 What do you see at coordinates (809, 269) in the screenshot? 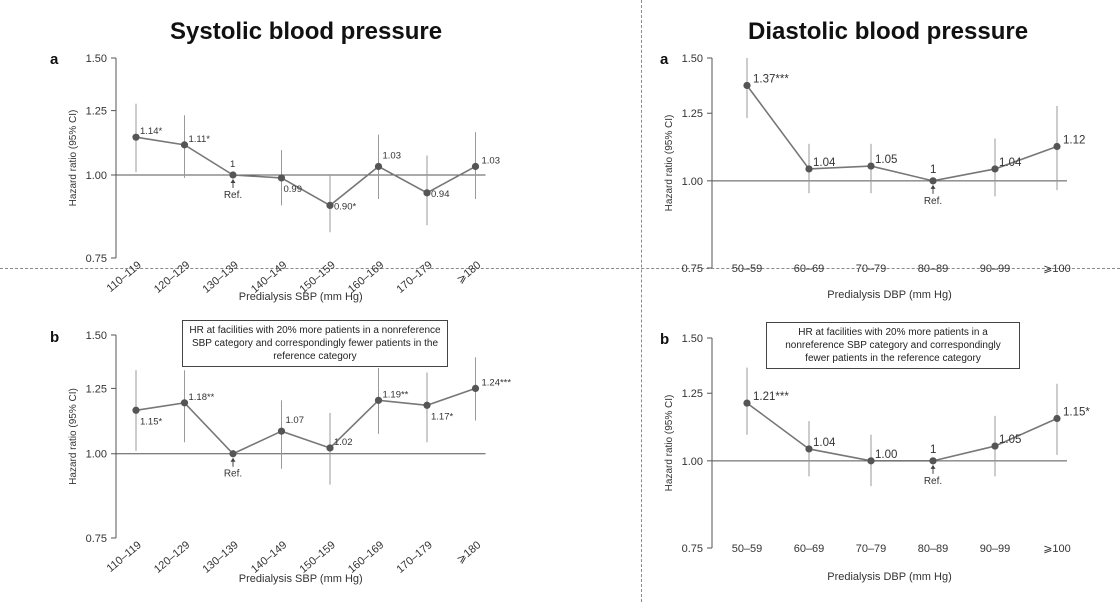
I see `x-tick-label: 60–69` at bounding box center [809, 269].